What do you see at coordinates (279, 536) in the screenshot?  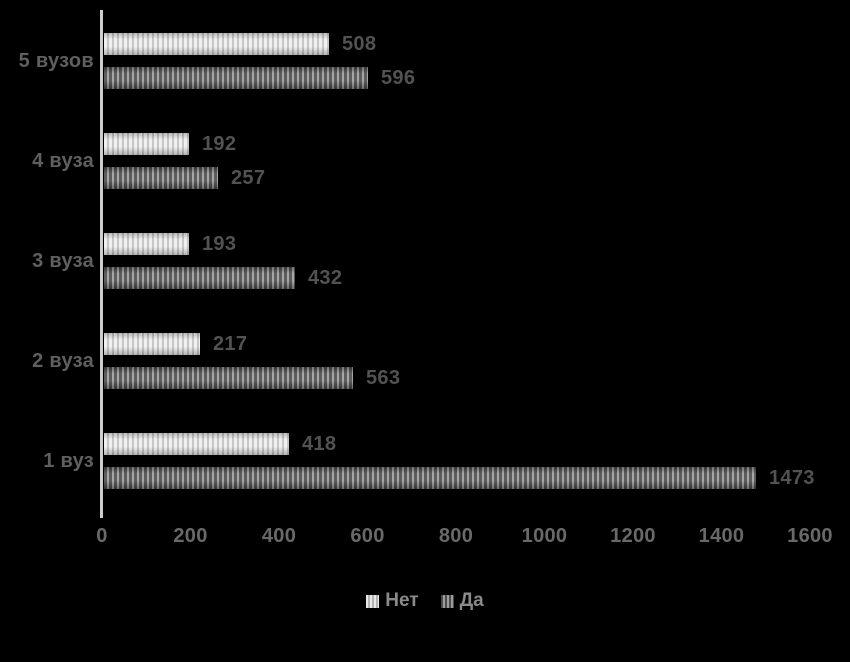 I see `x-tick-label: 400` at bounding box center [279, 536].